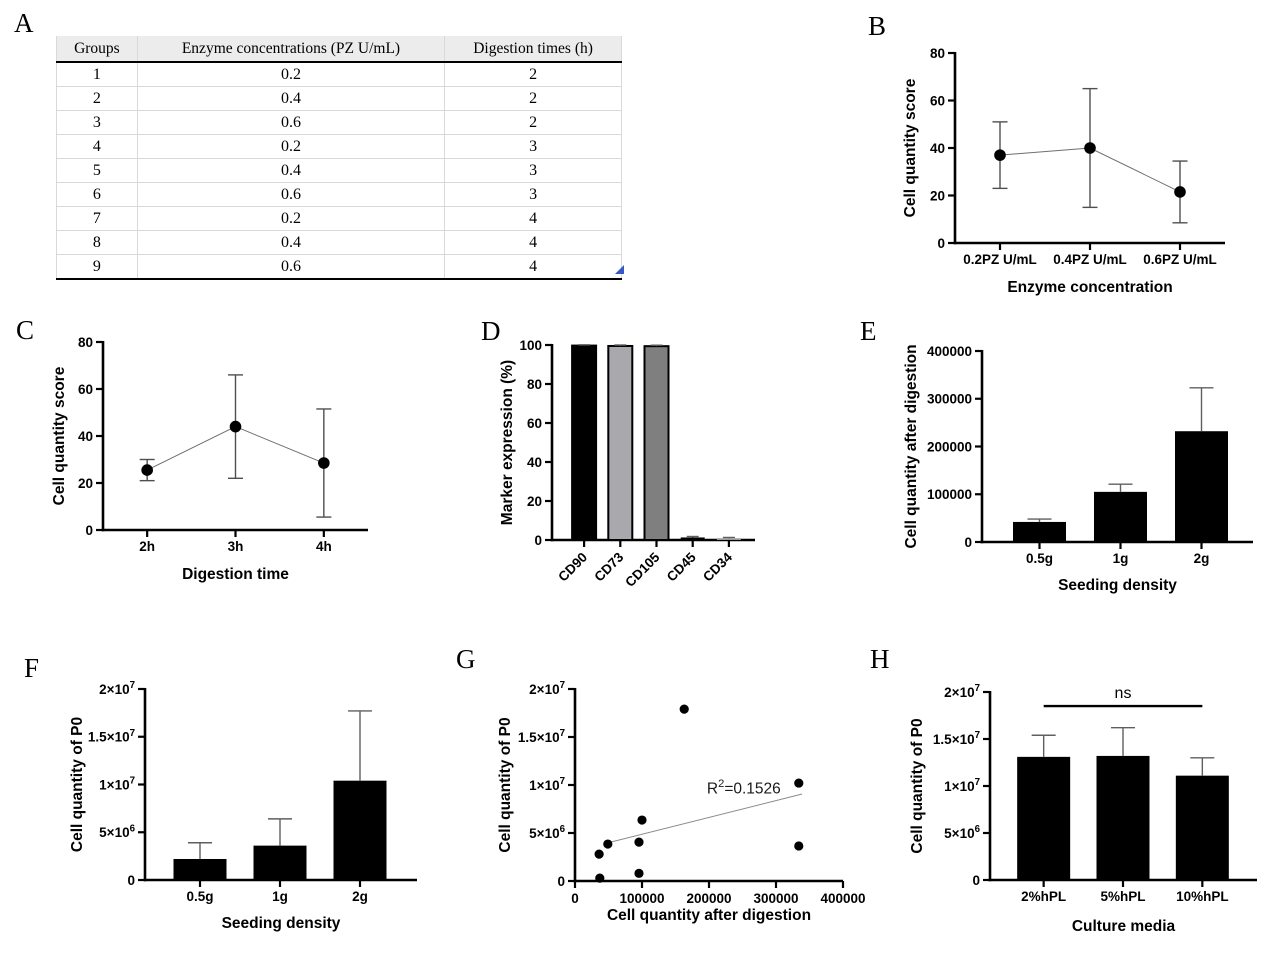 Image resolution: width=1269 pixels, height=956 pixels. I want to click on bar-1g, so click(1120, 516).